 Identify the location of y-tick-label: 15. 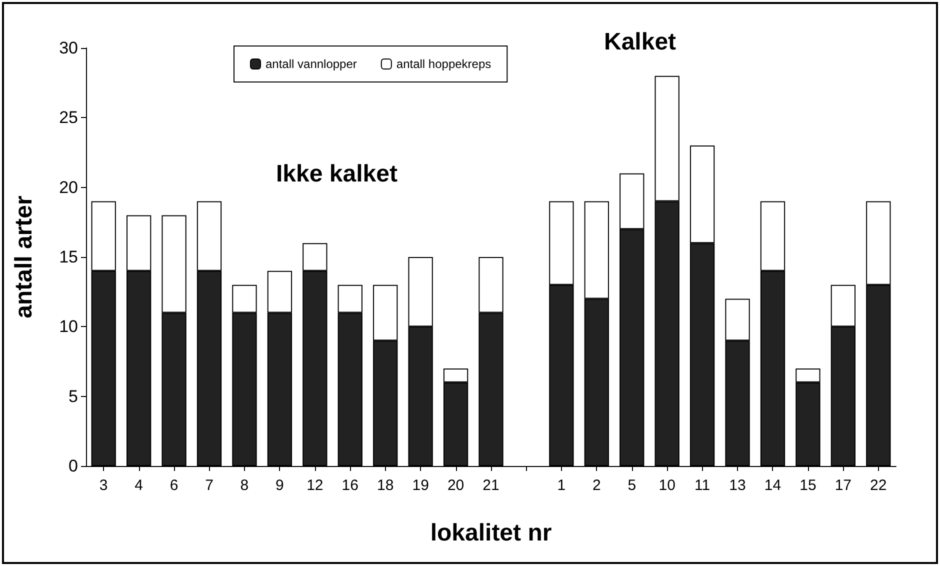
(68, 257).